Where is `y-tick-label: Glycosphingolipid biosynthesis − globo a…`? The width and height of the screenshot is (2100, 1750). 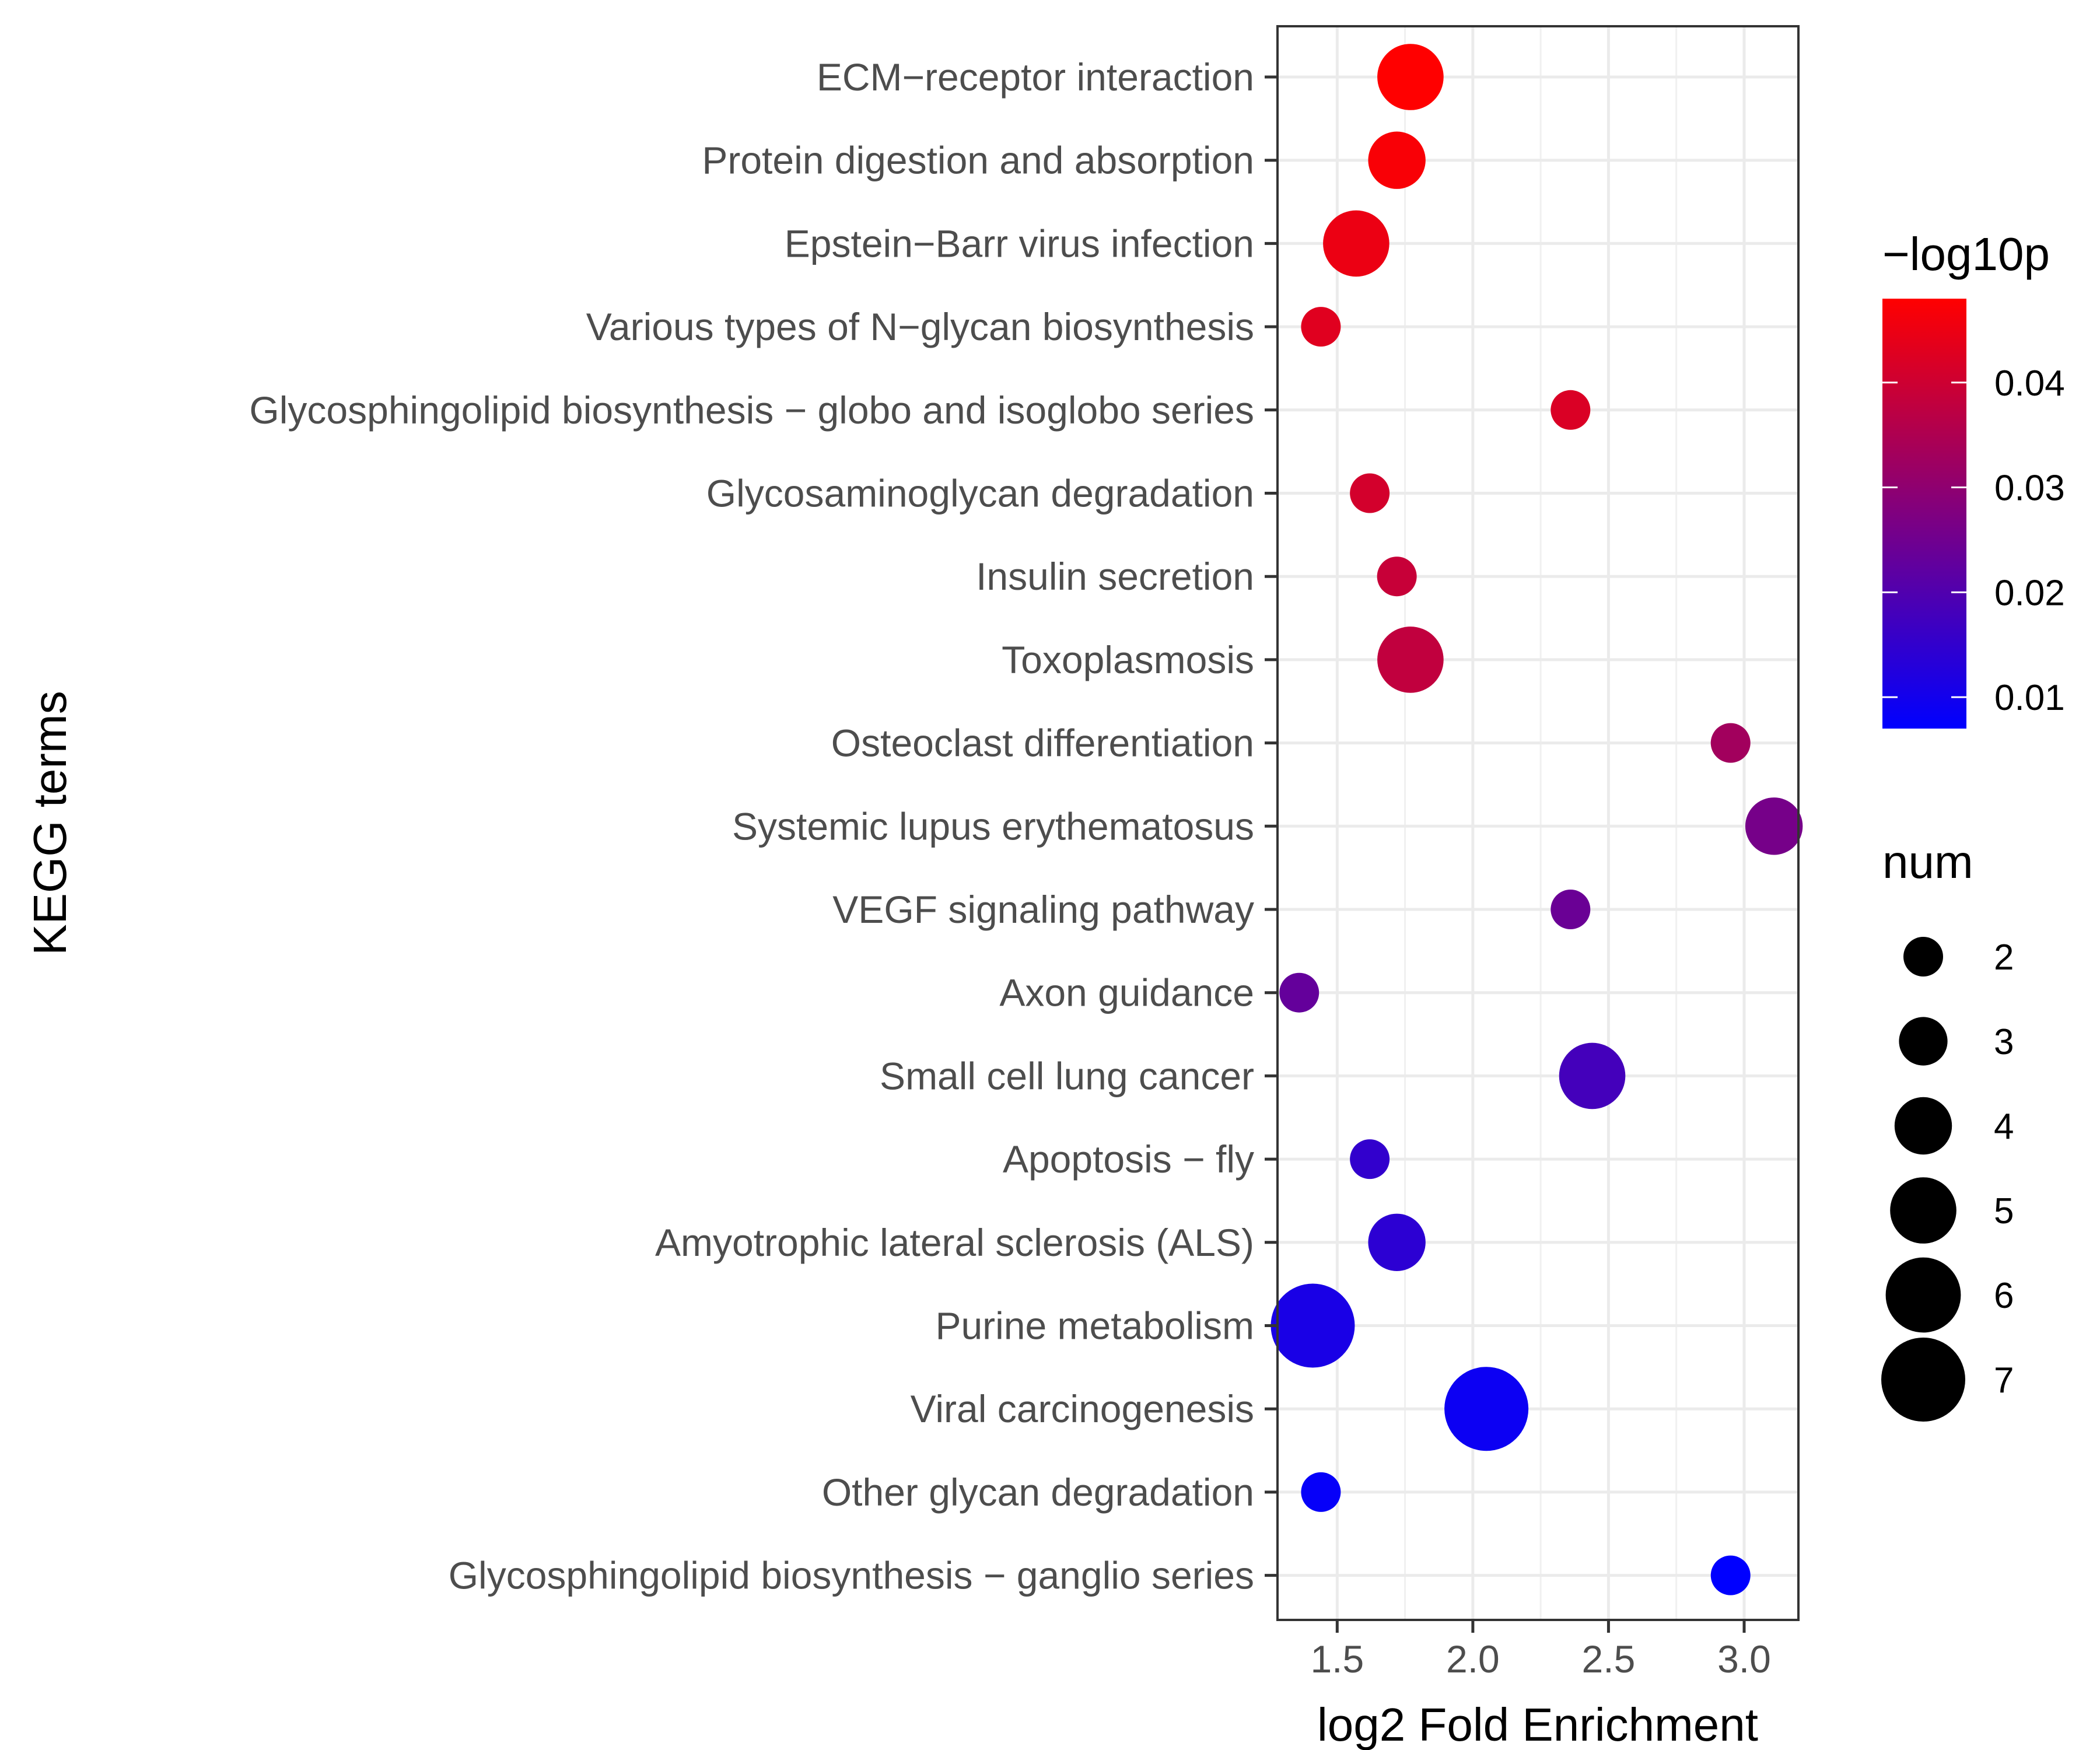 y-tick-label: Glycosphingolipid biosynthesis − globo a… is located at coordinates (751, 410).